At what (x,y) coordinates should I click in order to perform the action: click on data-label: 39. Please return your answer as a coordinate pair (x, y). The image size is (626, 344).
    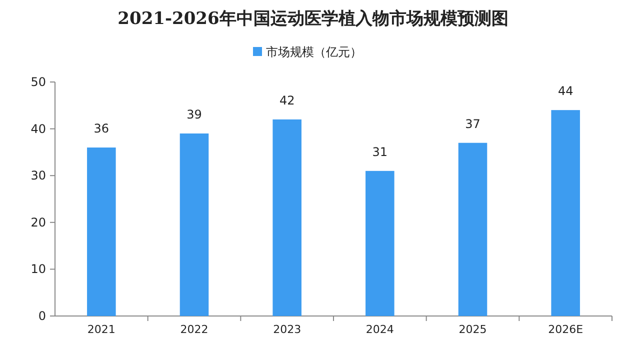
    Looking at the image, I should click on (194, 114).